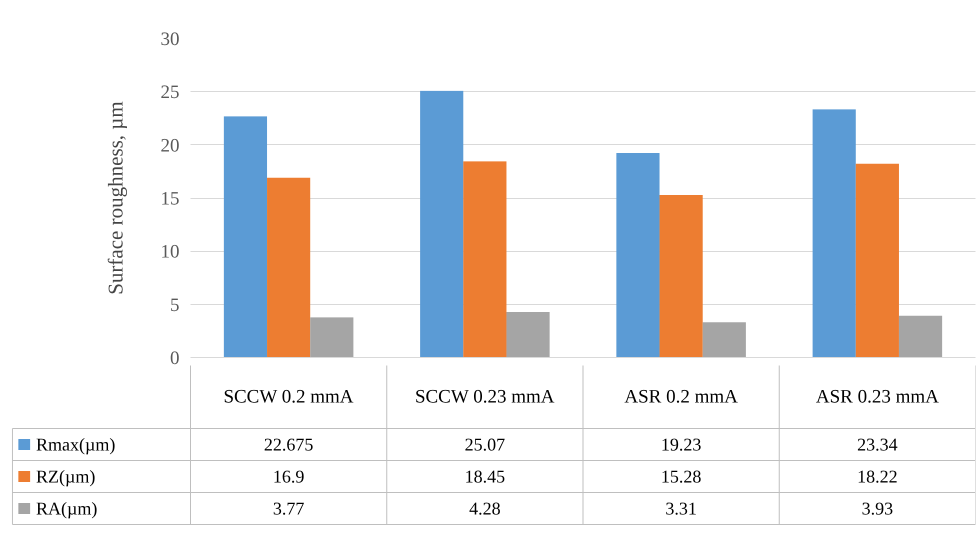  Describe the element at coordinates (485, 476) in the screenshot. I see `data-label: 18.45` at that location.